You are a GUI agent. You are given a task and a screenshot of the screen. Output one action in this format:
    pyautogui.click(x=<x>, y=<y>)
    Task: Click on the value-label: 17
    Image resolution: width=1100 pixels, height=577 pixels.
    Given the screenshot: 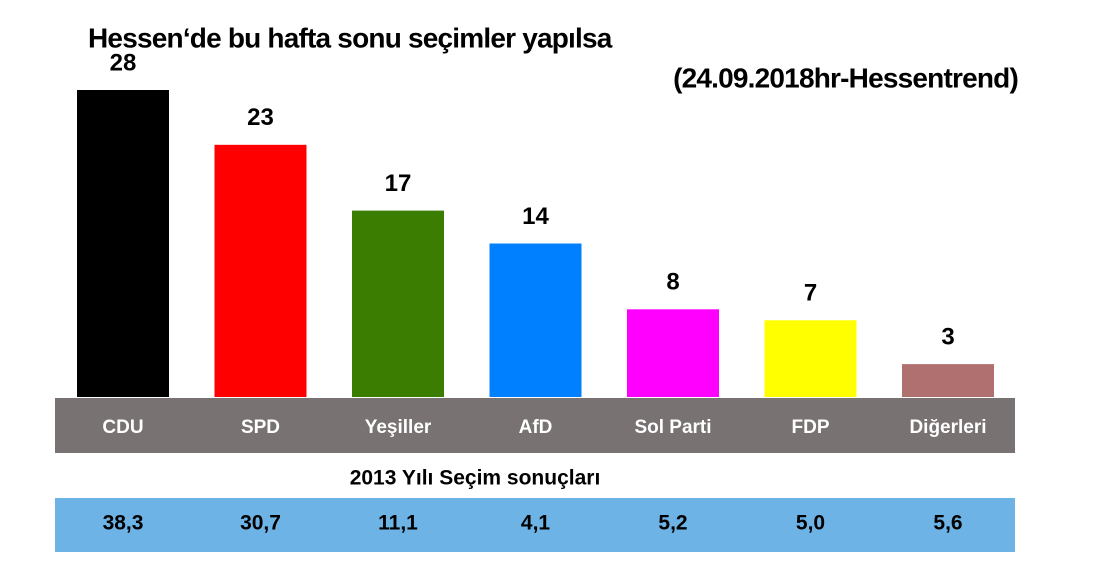 What is the action you would take?
    pyautogui.click(x=398, y=183)
    